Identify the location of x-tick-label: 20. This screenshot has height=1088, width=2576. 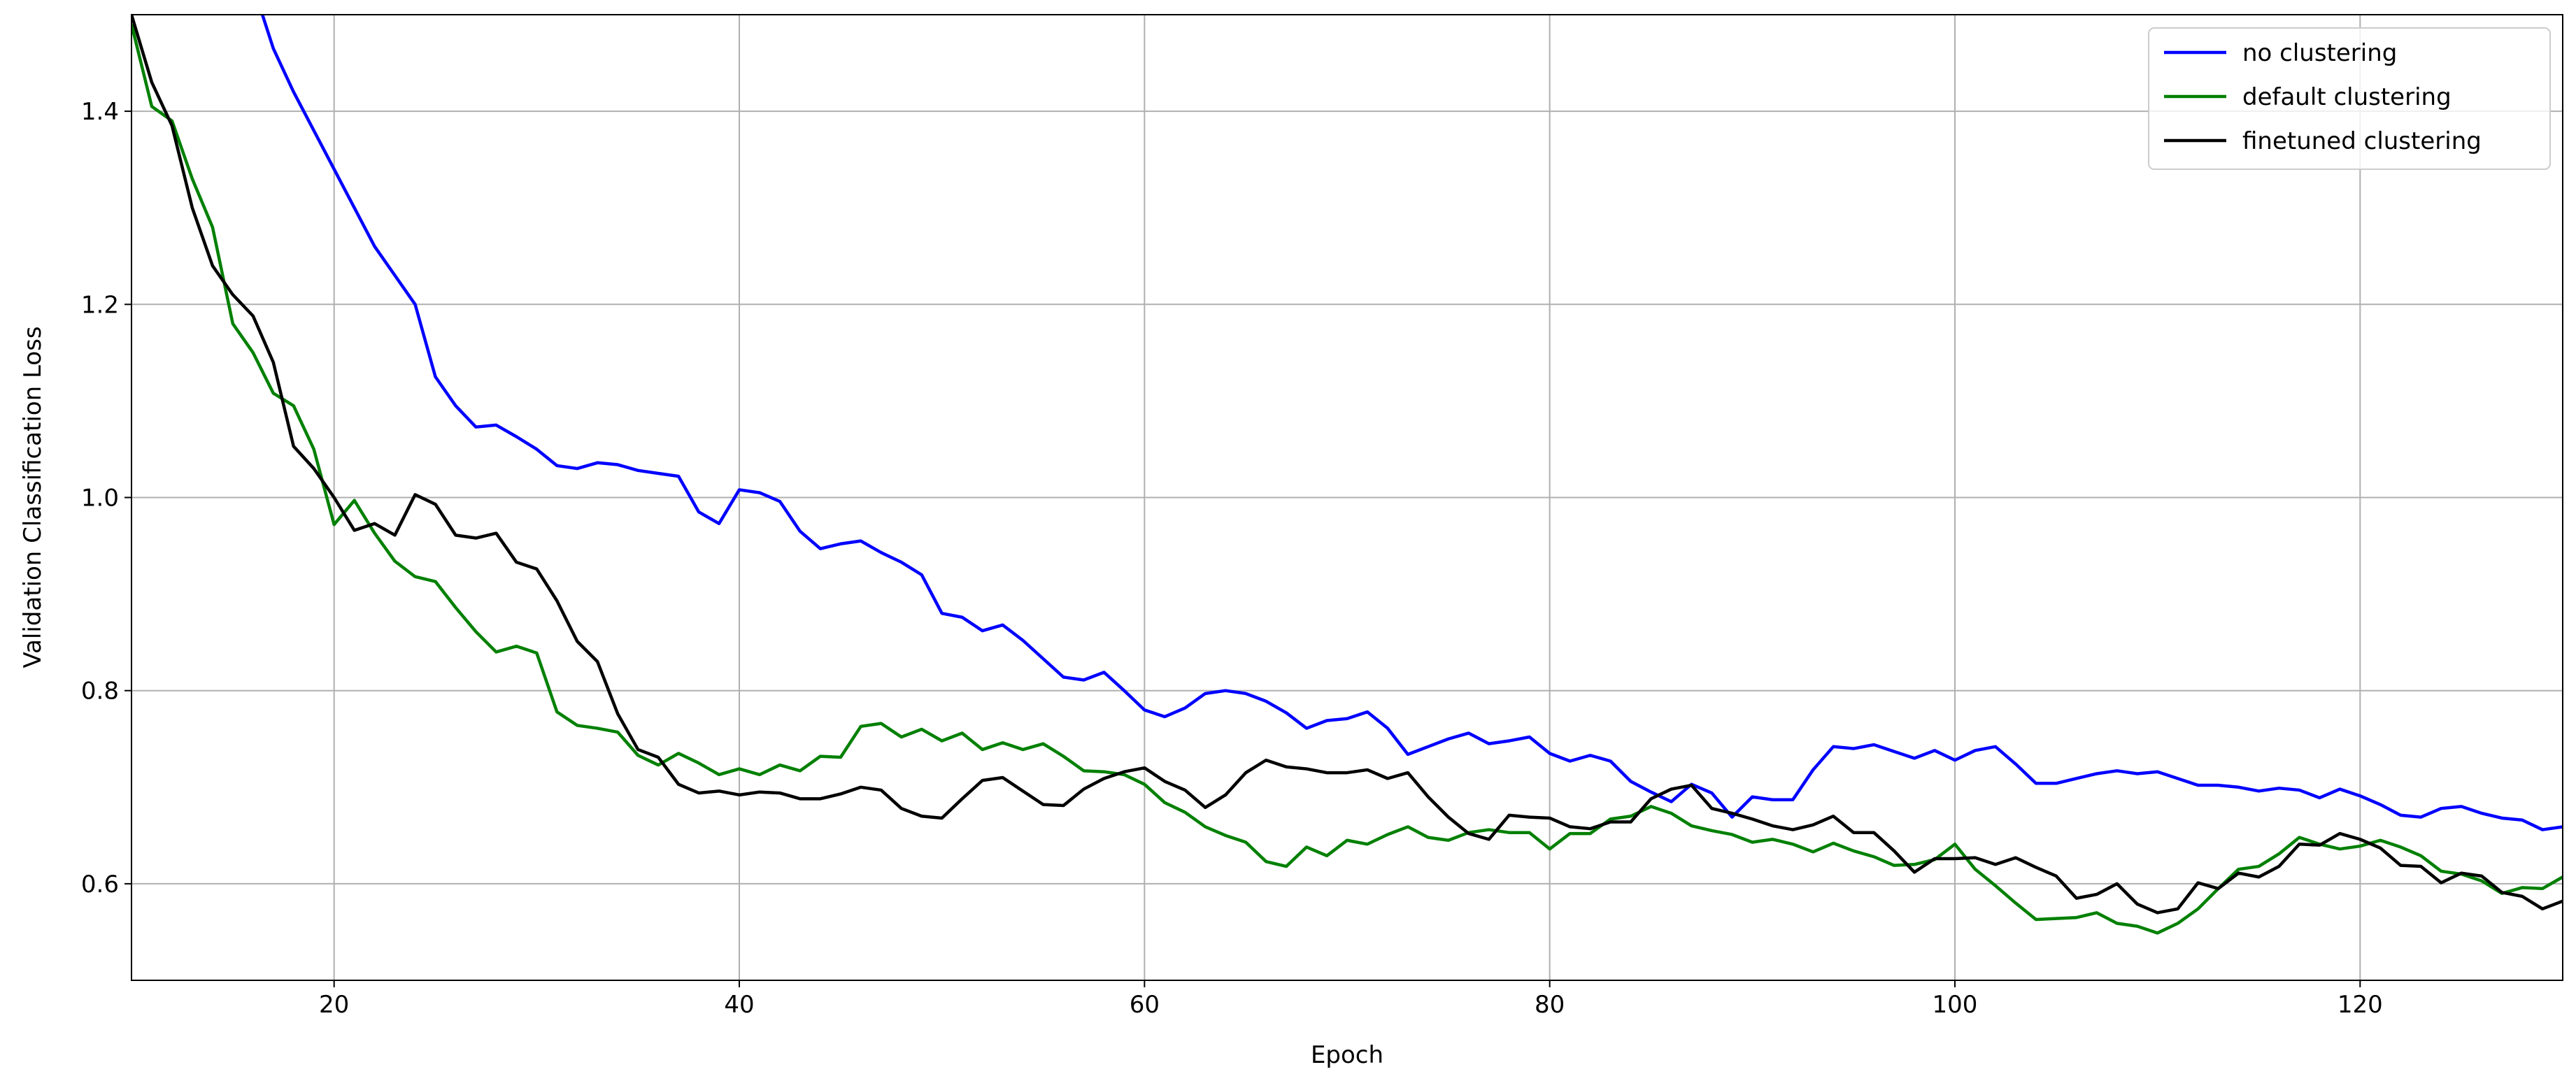
(334, 1005).